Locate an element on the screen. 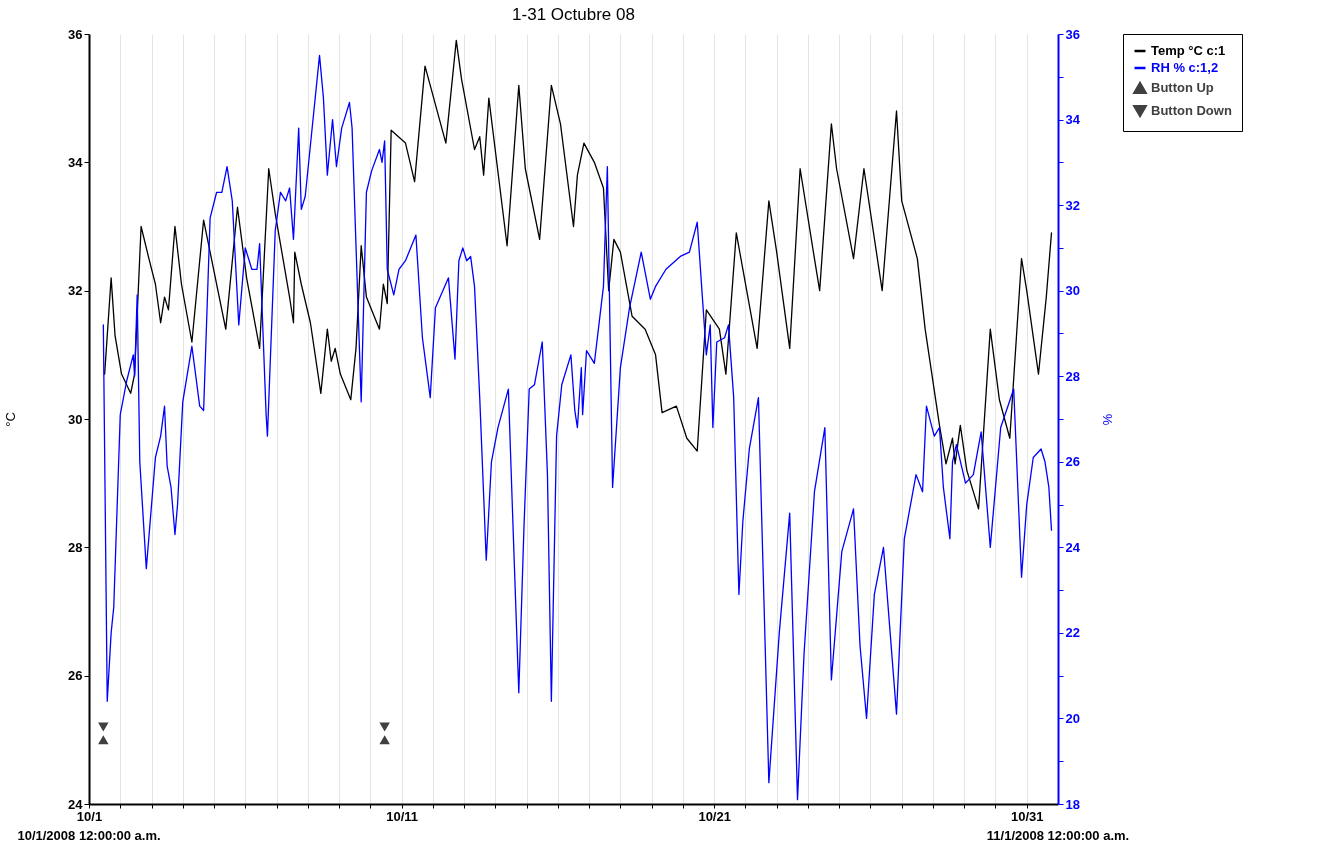 The width and height of the screenshot is (1323, 859). y2-tick-label: 26 is located at coordinates (1072, 462).